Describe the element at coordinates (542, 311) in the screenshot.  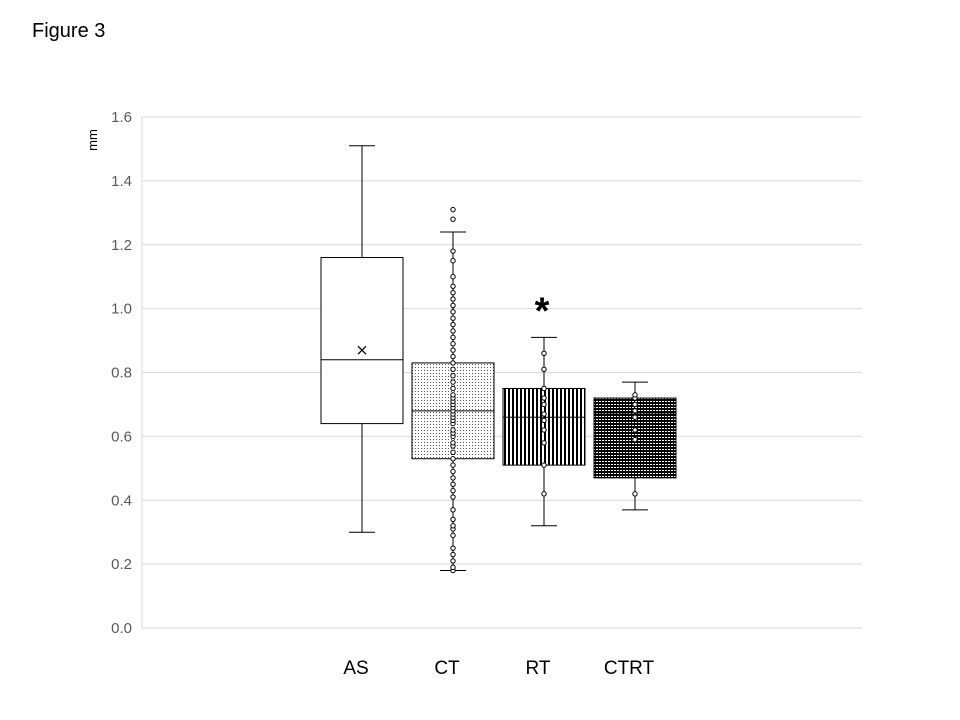
I see `significance-marker: *` at that location.